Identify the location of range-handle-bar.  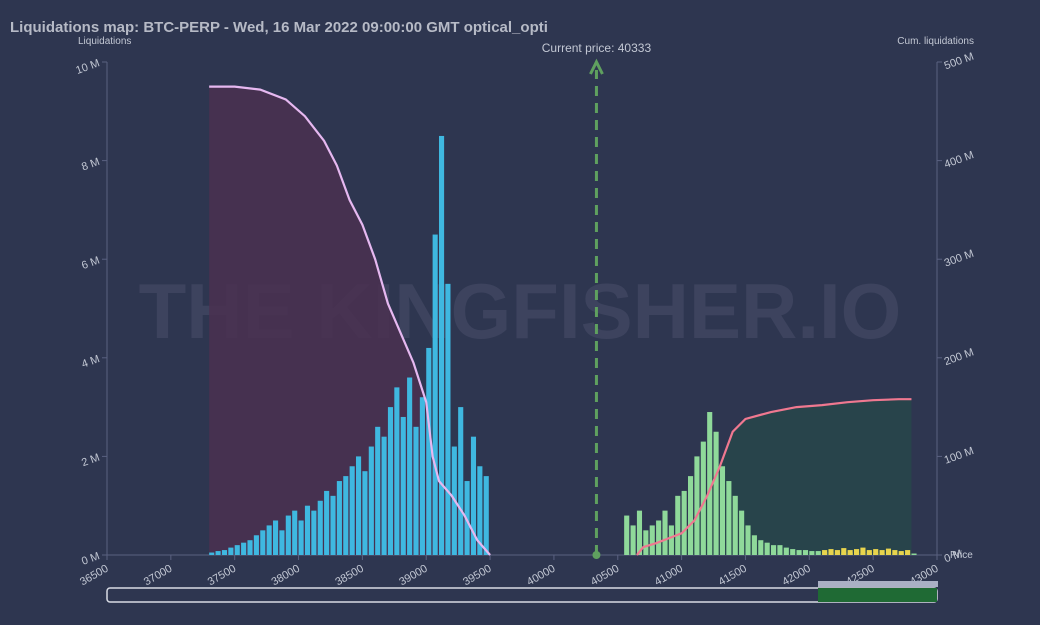
(878, 584).